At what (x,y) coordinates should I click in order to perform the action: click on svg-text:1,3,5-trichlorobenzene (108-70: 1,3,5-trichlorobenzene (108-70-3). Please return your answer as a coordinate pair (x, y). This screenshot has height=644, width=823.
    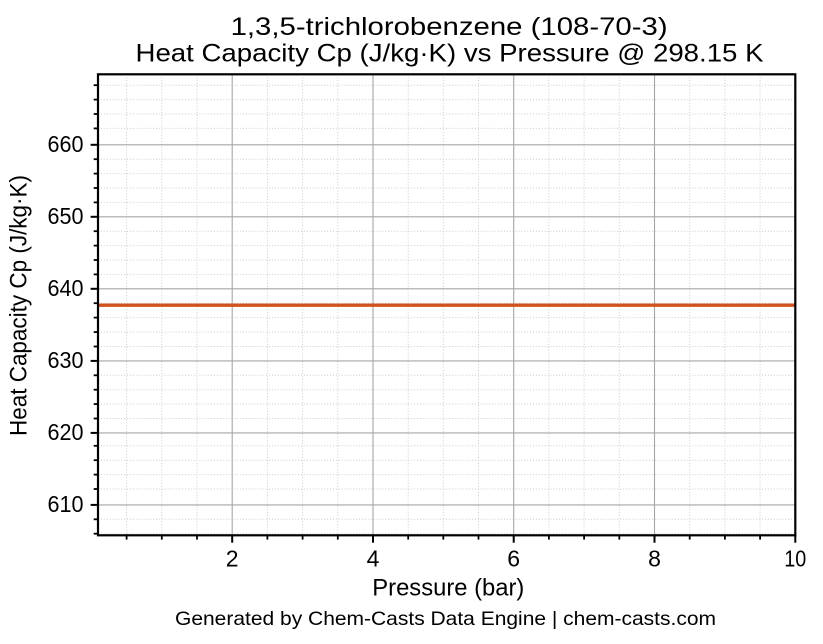
    Looking at the image, I should click on (449, 27).